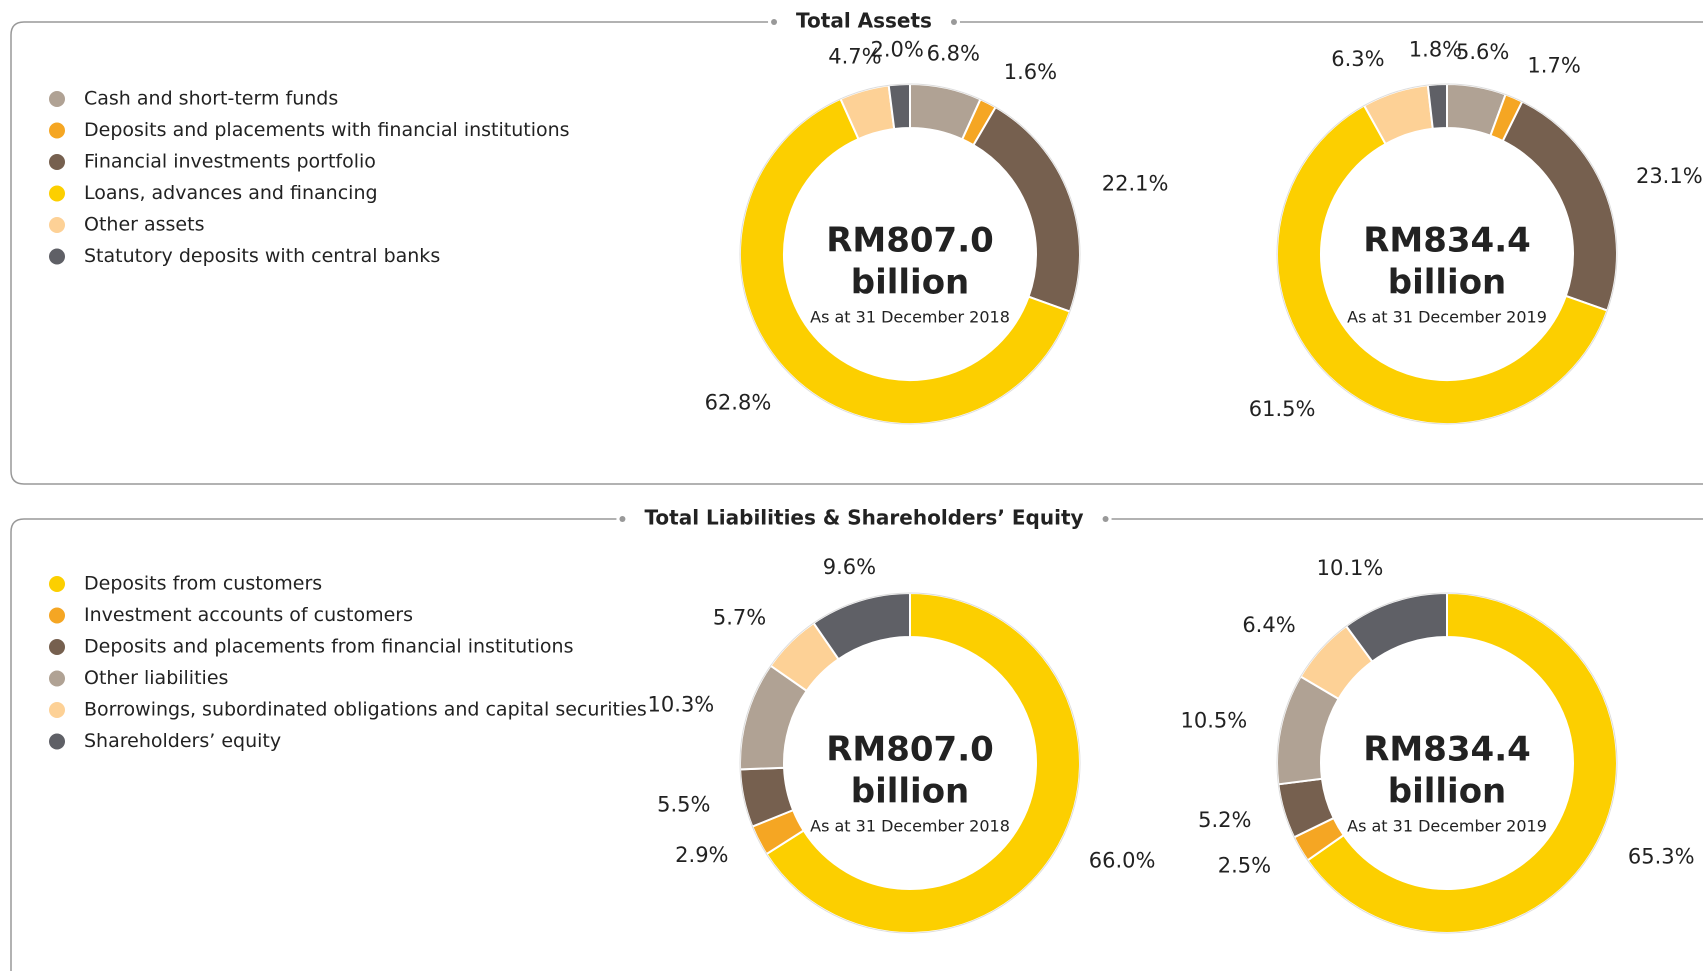 This screenshot has width=1703, height=975. I want to click on data-label: 10.5%, so click(1214, 721).